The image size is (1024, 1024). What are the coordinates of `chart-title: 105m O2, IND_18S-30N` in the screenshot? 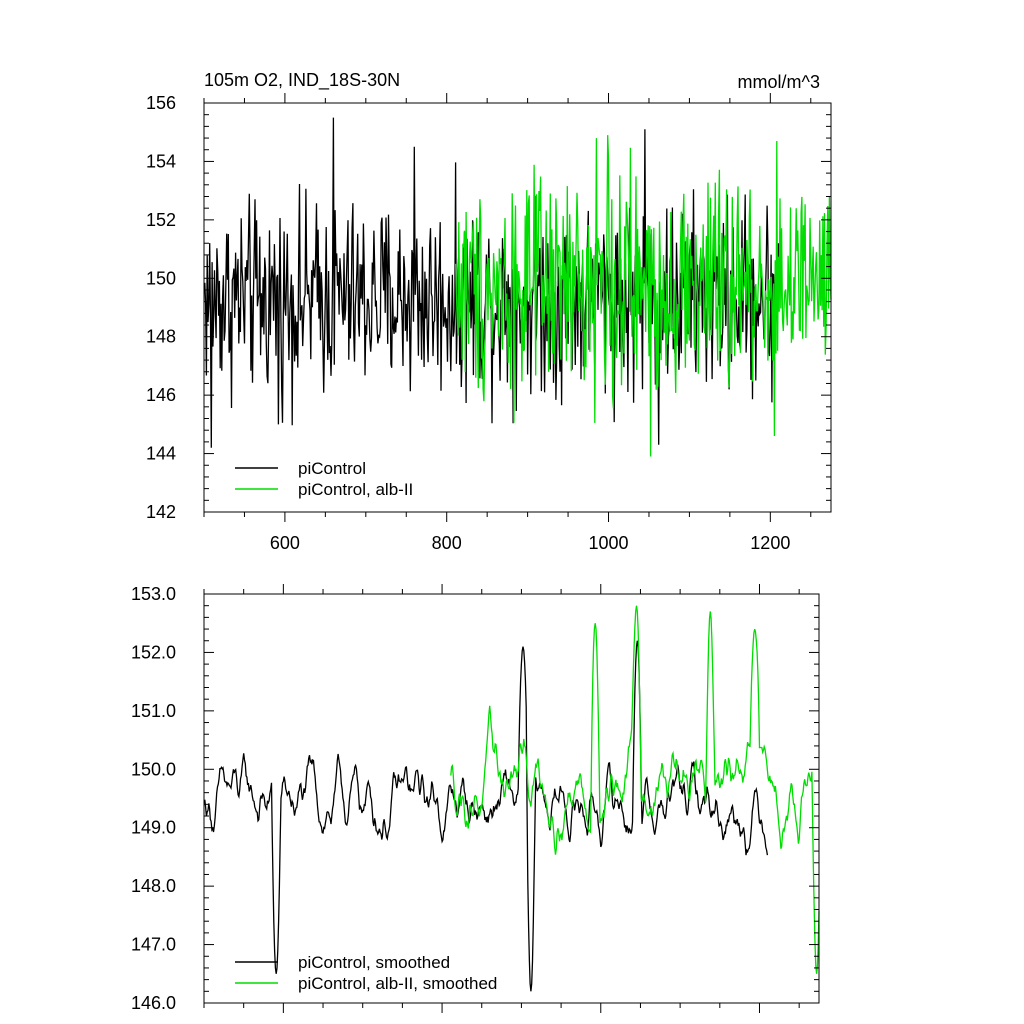 It's located at (302, 80).